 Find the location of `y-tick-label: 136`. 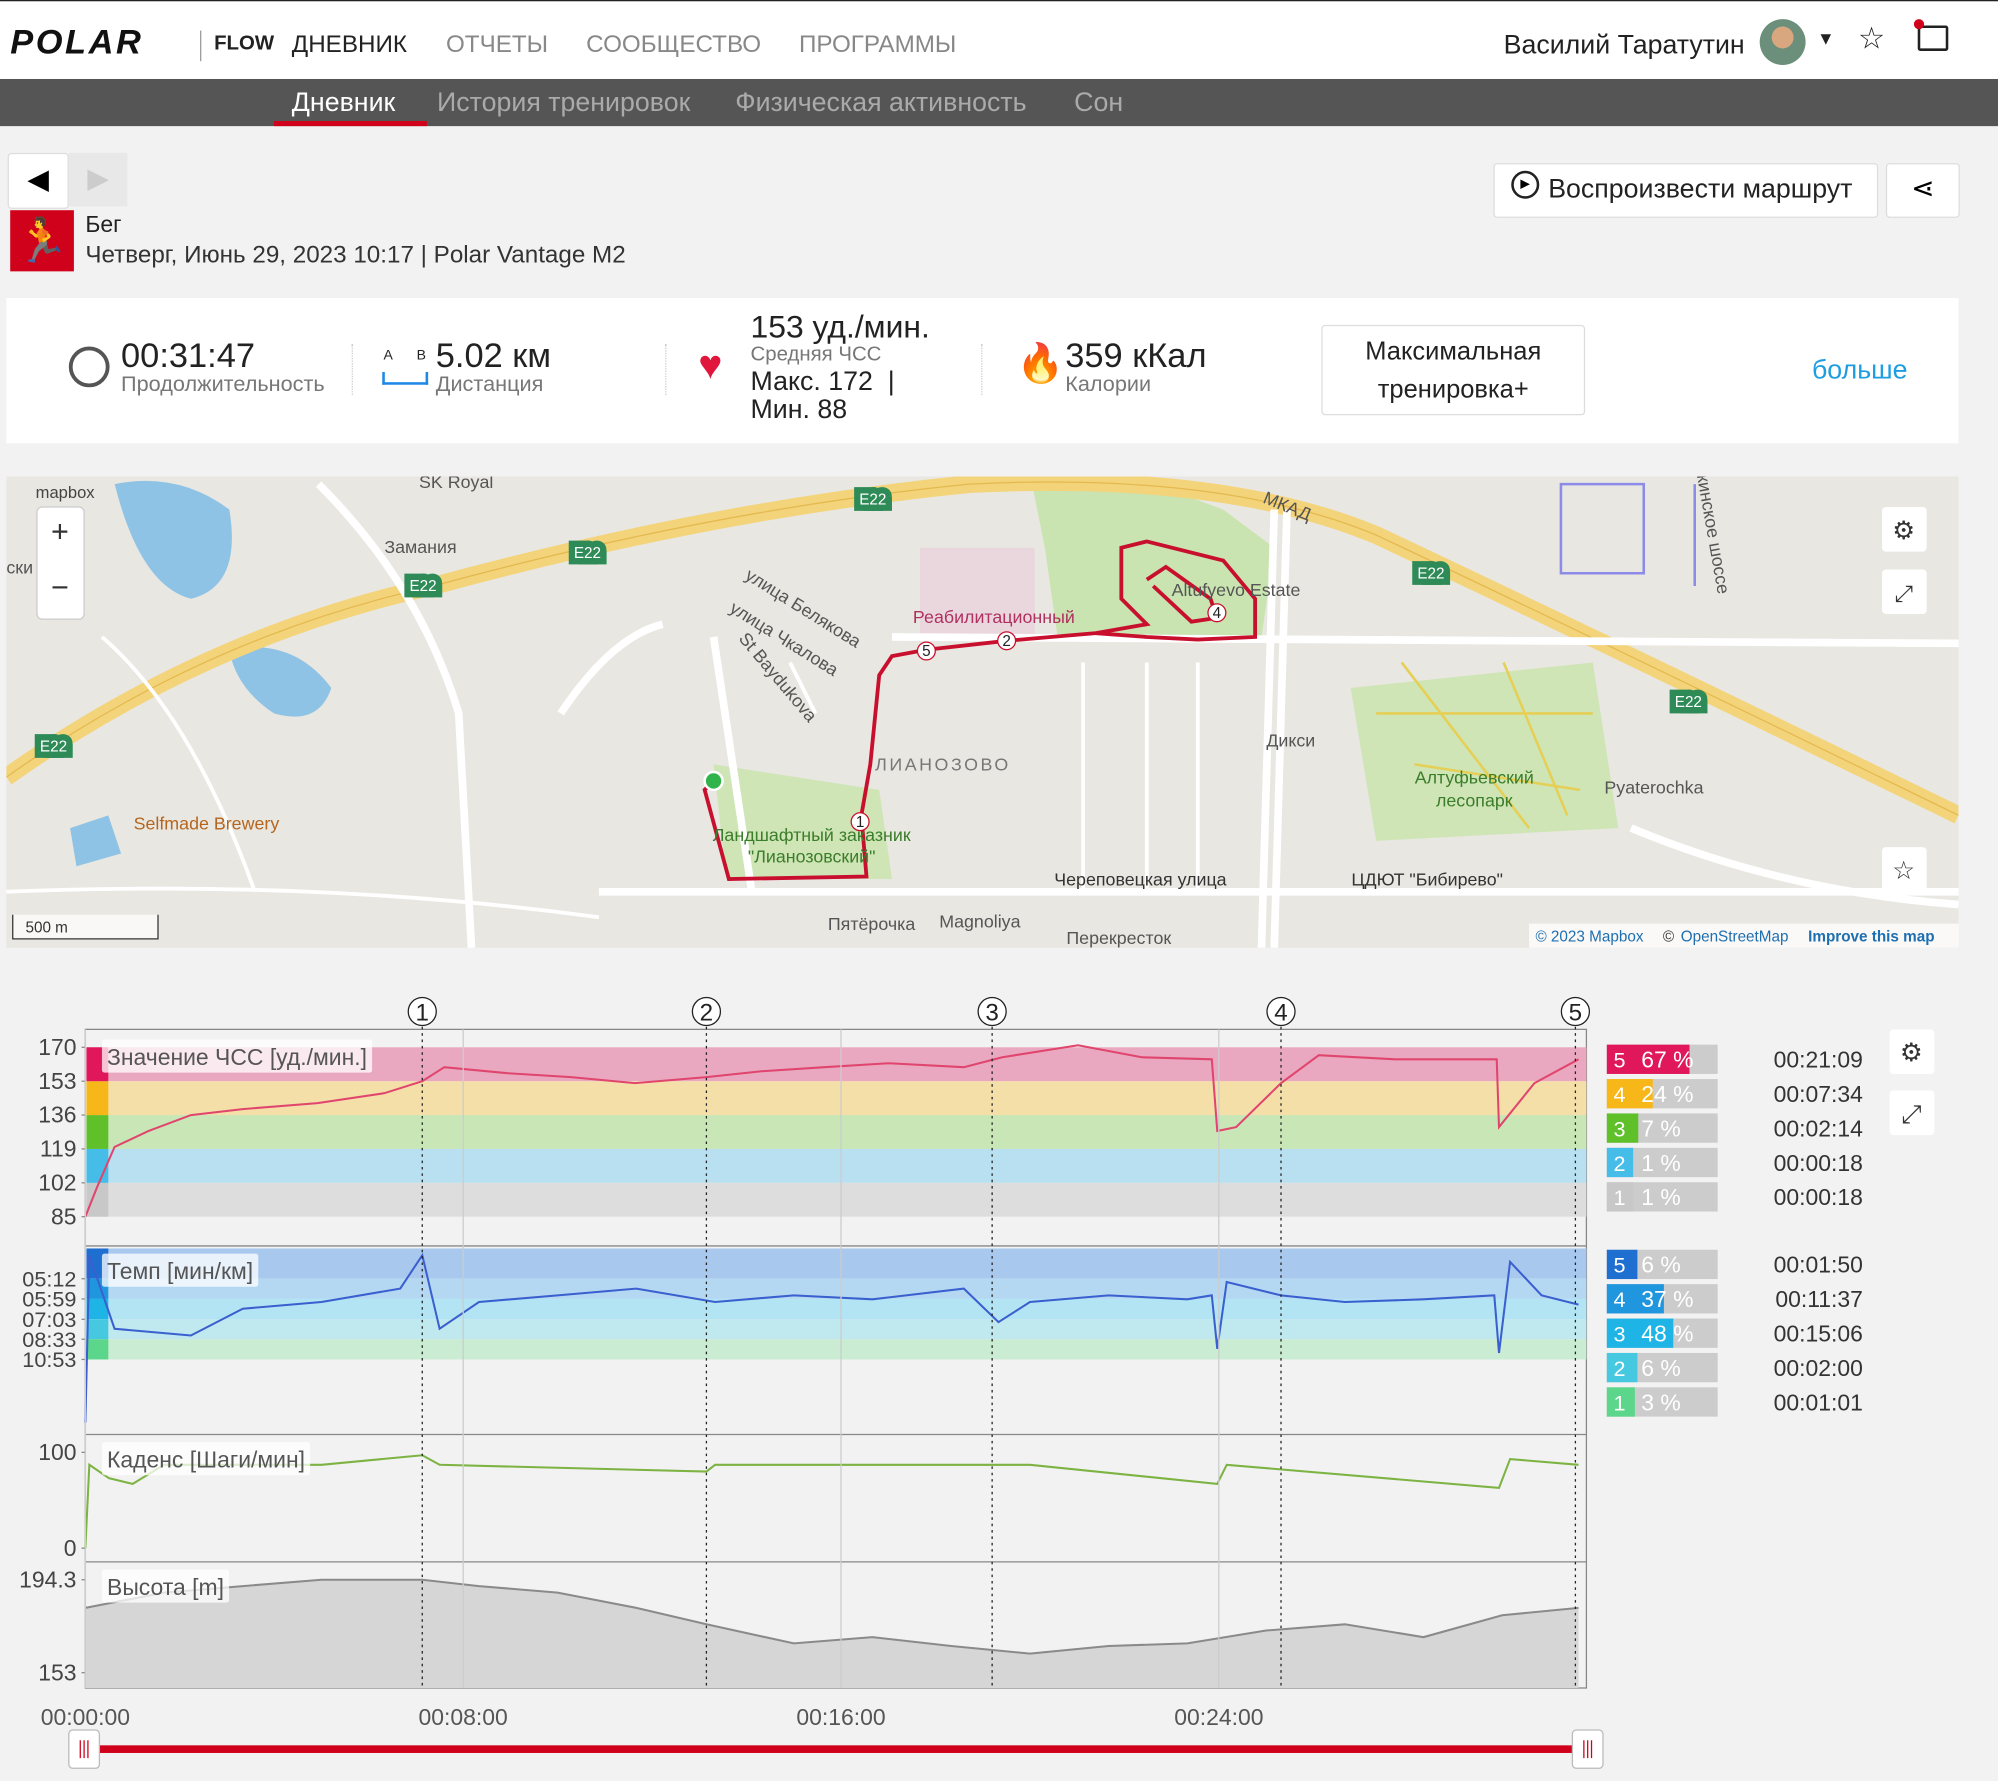

y-tick-label: 136 is located at coordinates (57, 1115).